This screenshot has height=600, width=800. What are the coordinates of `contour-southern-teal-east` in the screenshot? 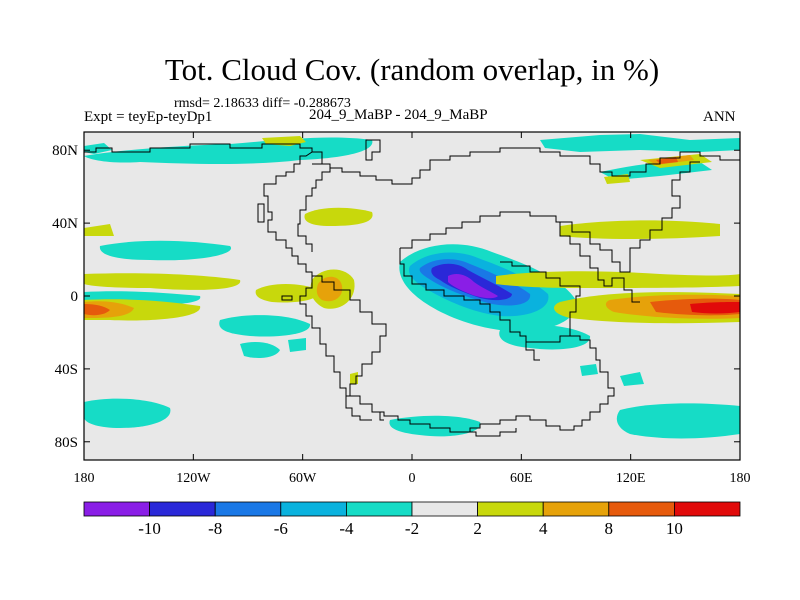 It's located at (678, 421).